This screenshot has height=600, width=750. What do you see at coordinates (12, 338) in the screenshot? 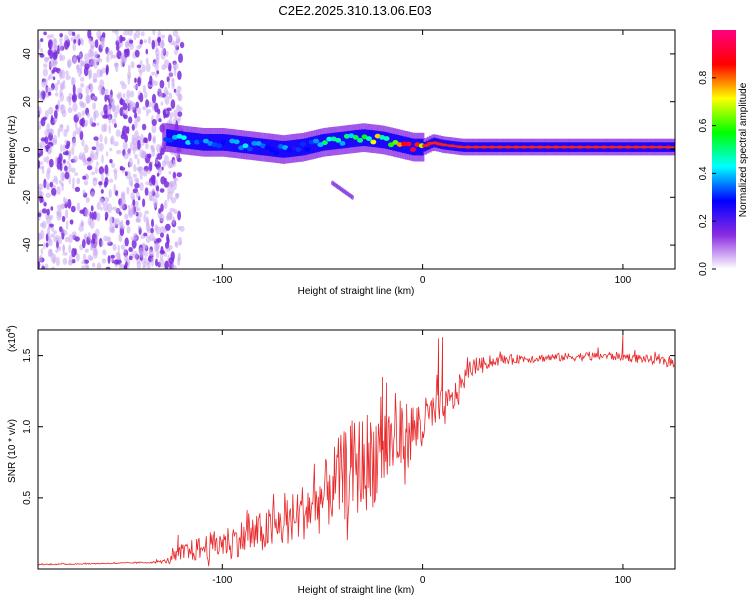
I see `snr-multiplier: (x104)` at bounding box center [12, 338].